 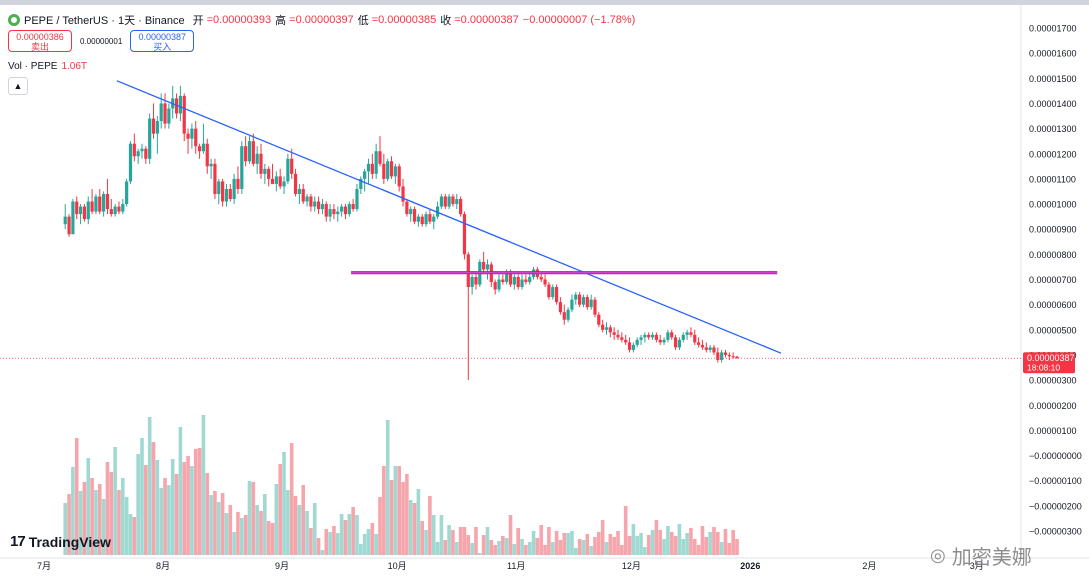 I want to click on time-axis: 7月 8月 9月 10月 11月 12月 2026 2月 3月, so click(x=510, y=566).